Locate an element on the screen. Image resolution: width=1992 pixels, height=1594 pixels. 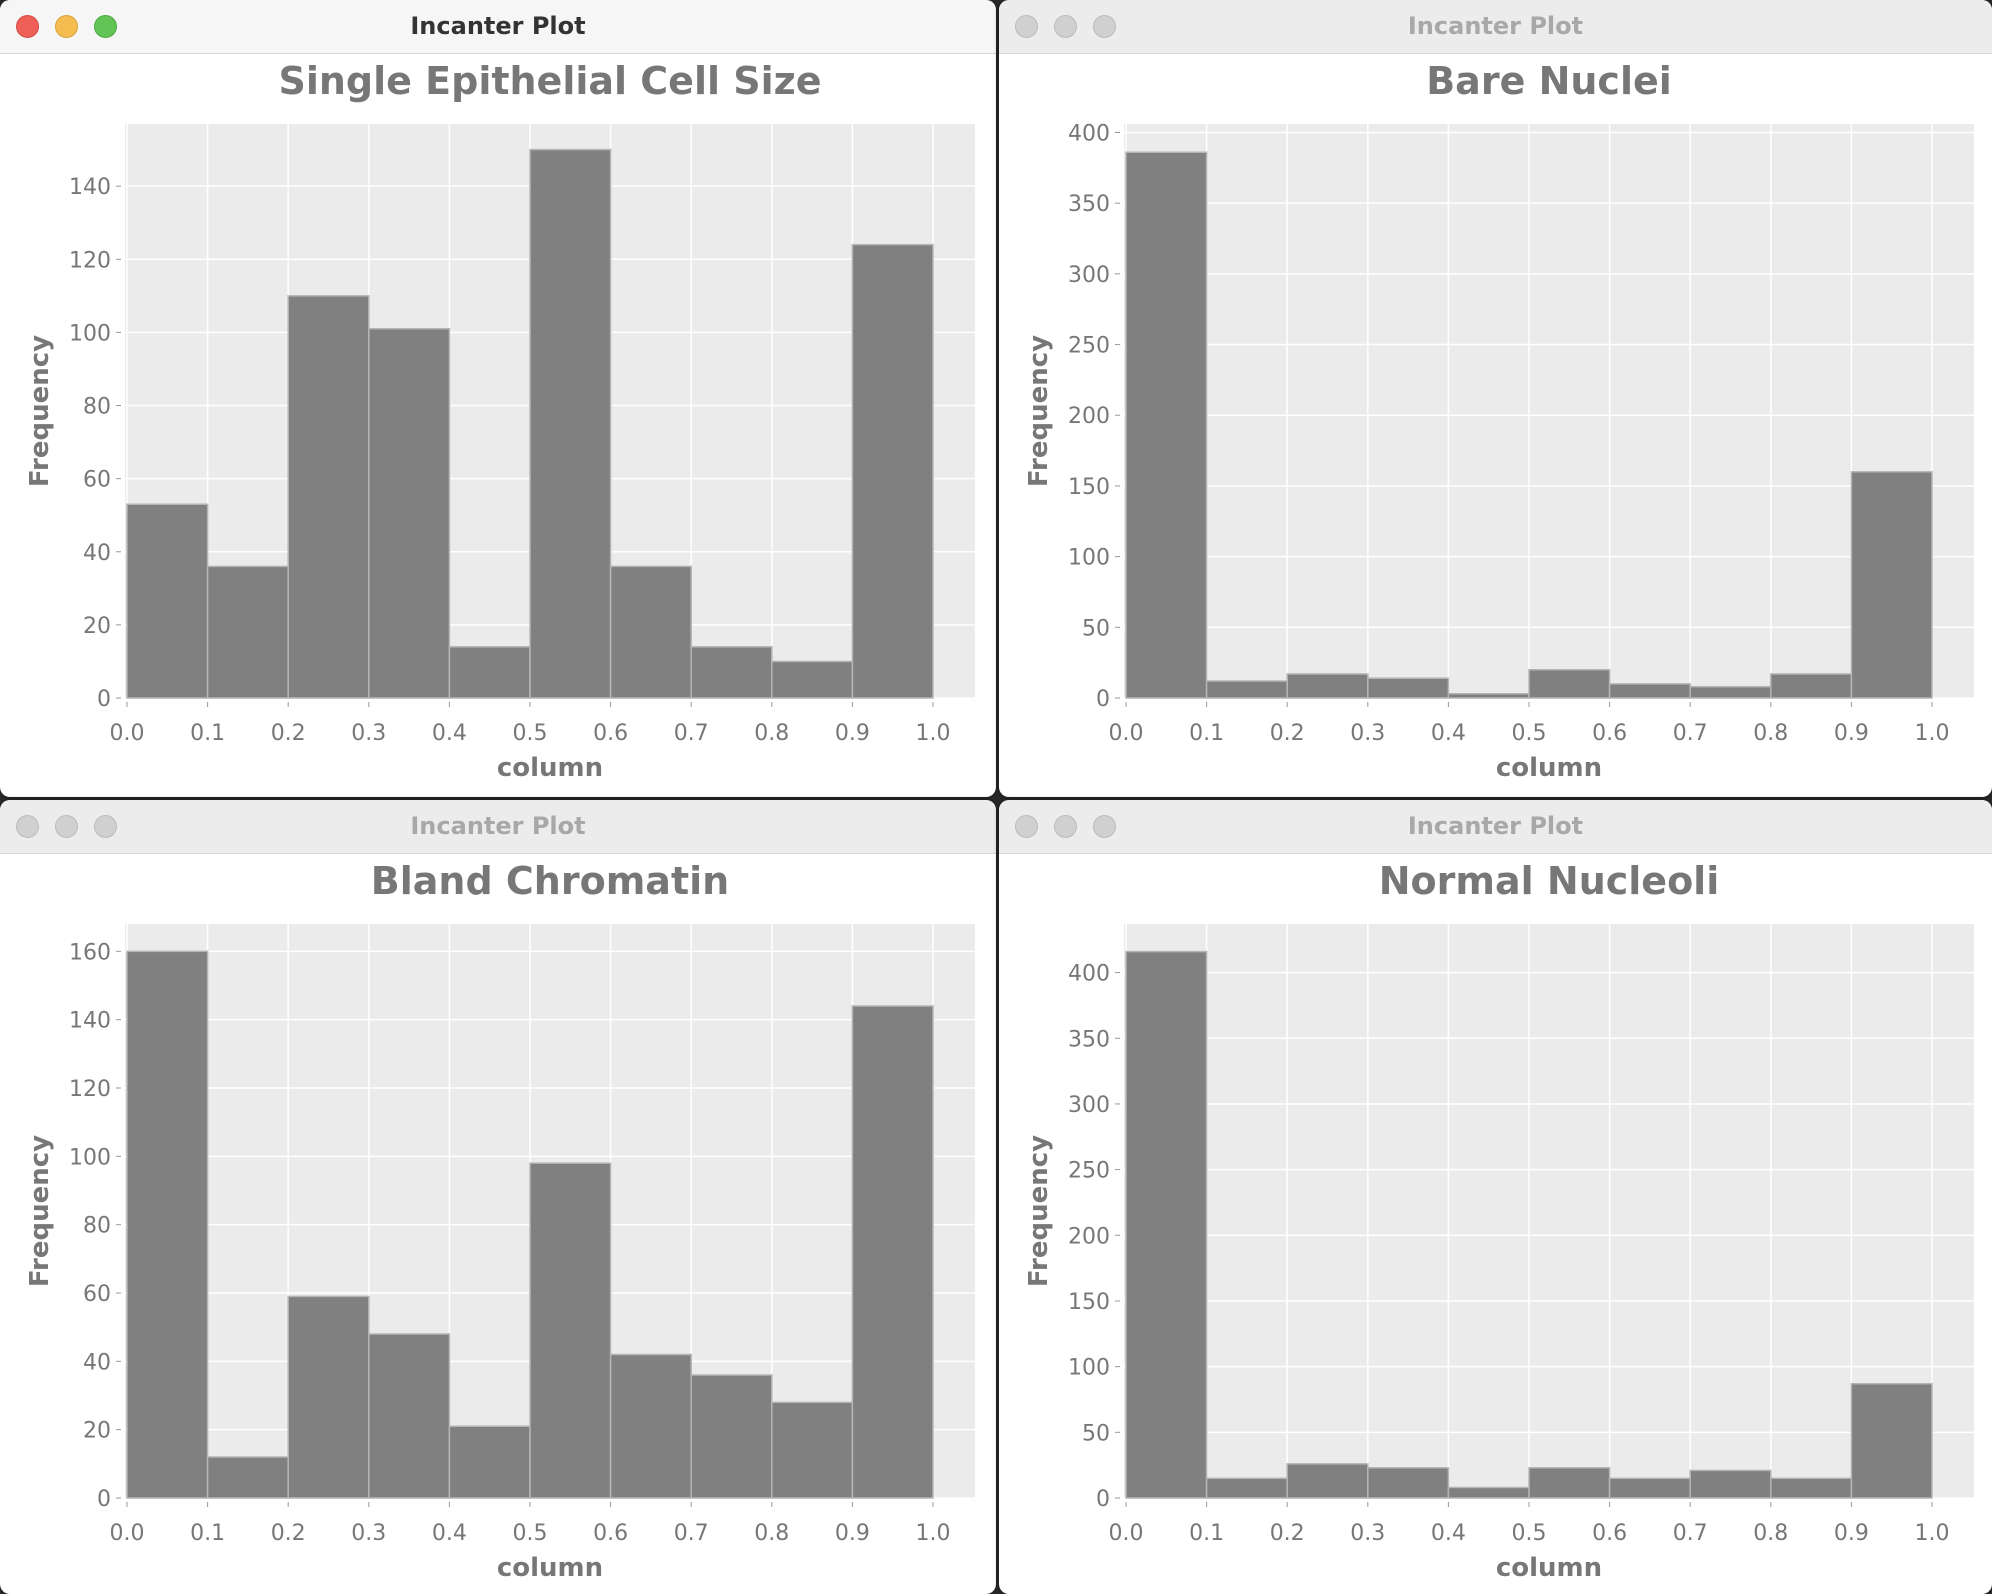
y-tick-label: 40 is located at coordinates (97, 1362).